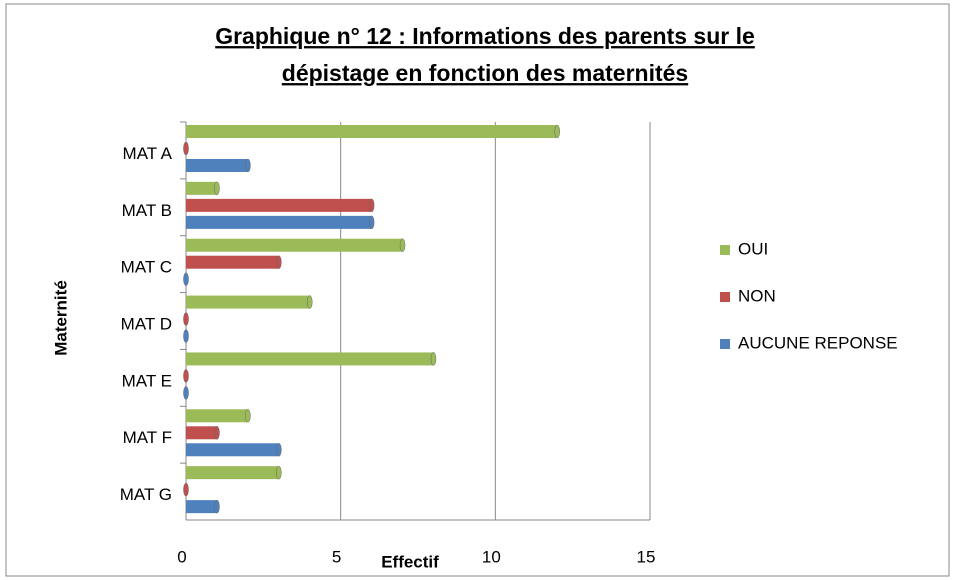 The image size is (955, 580). What do you see at coordinates (753, 248) in the screenshot?
I see `legend-label: OUI` at bounding box center [753, 248].